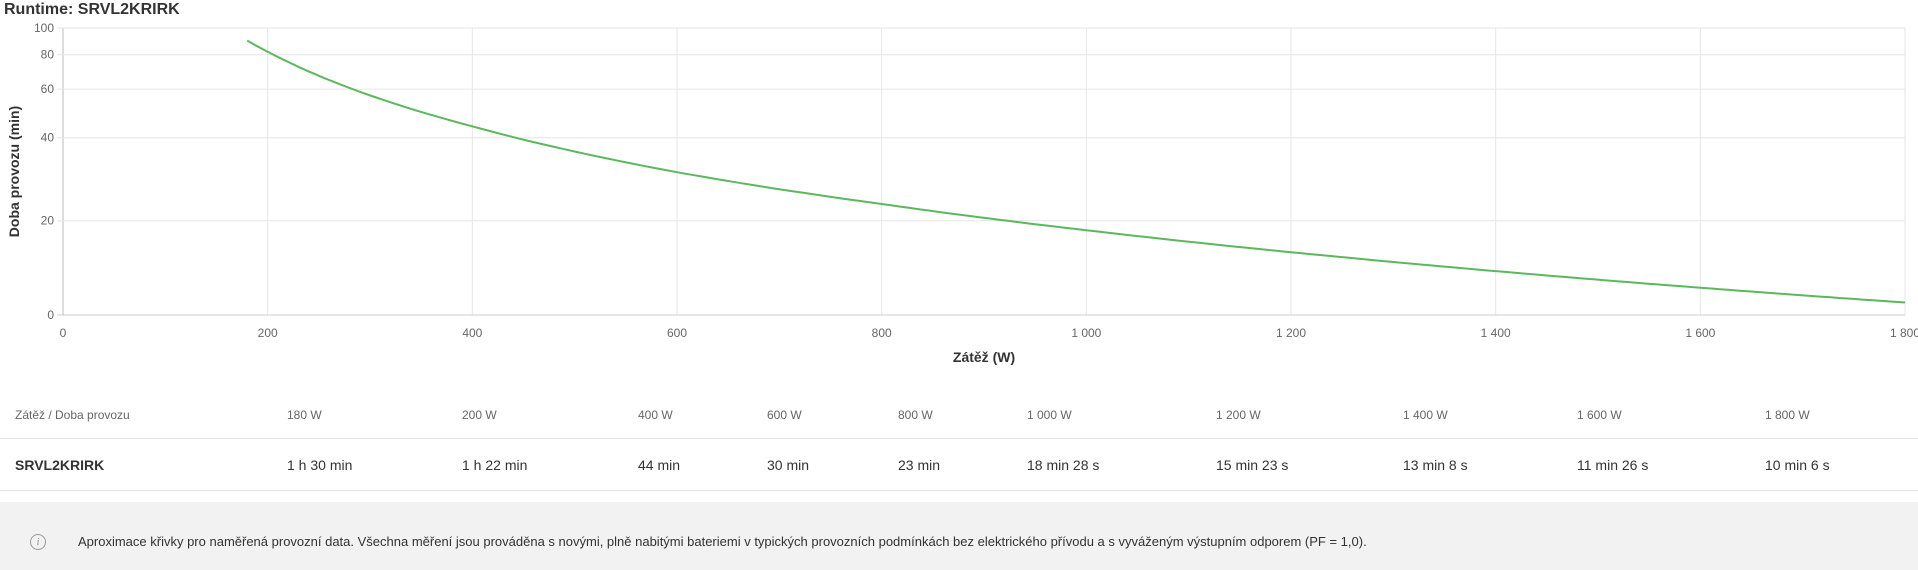  I want to click on x-tick-label: 400, so click(472, 333).